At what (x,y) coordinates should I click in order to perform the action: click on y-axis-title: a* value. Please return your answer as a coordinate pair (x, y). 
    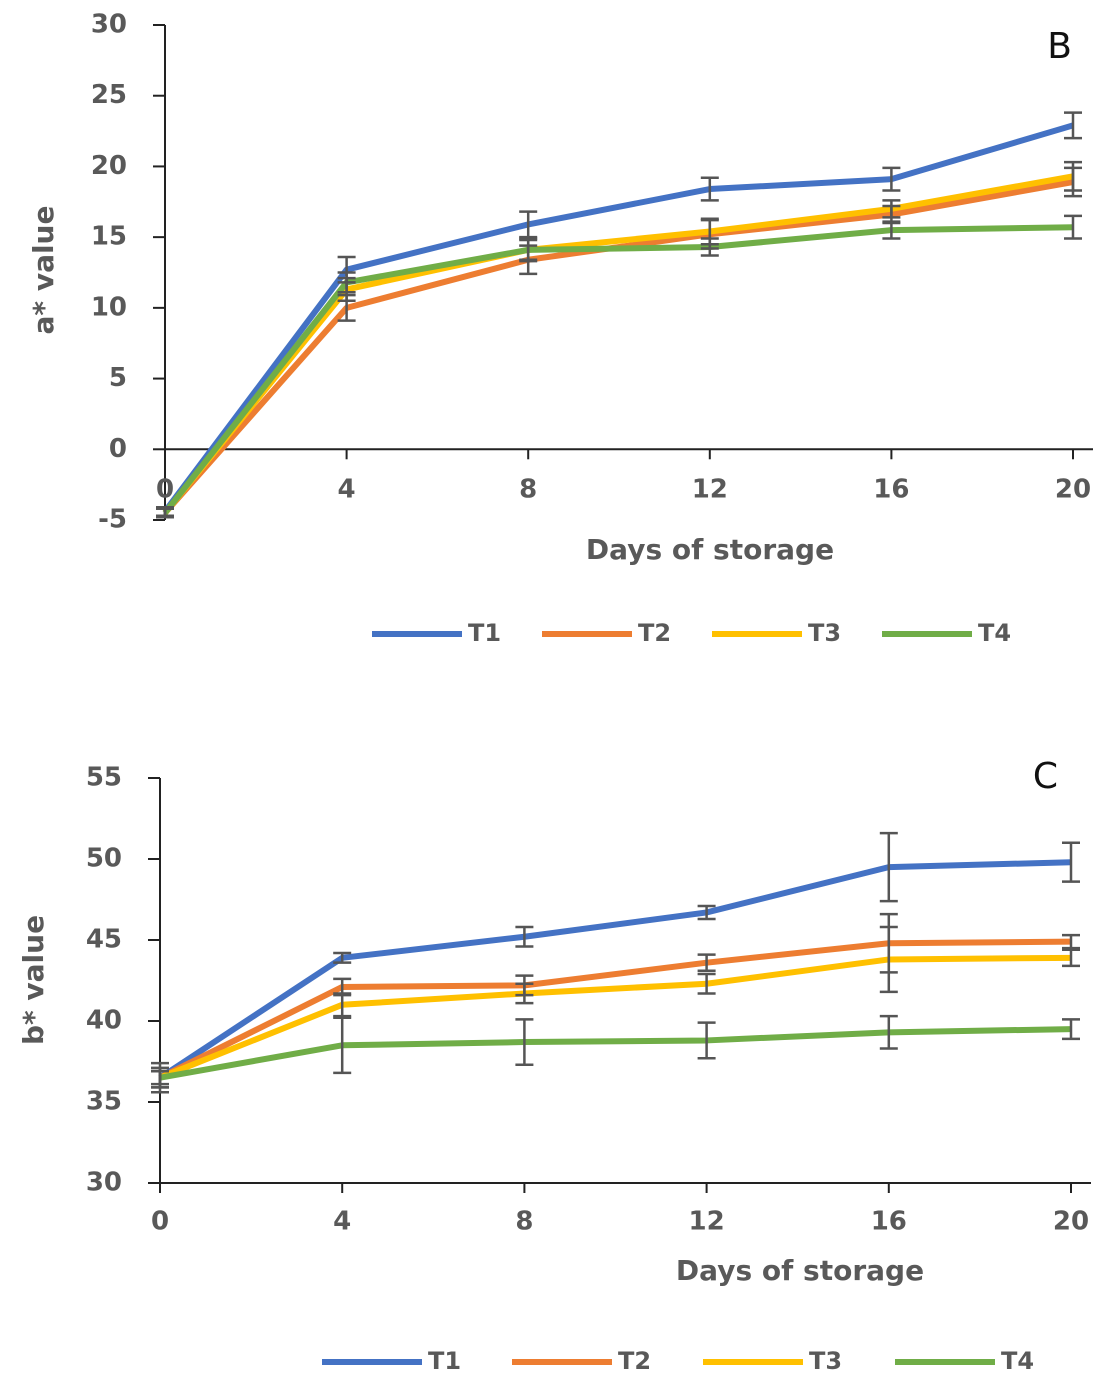
    Looking at the image, I should click on (43, 270).